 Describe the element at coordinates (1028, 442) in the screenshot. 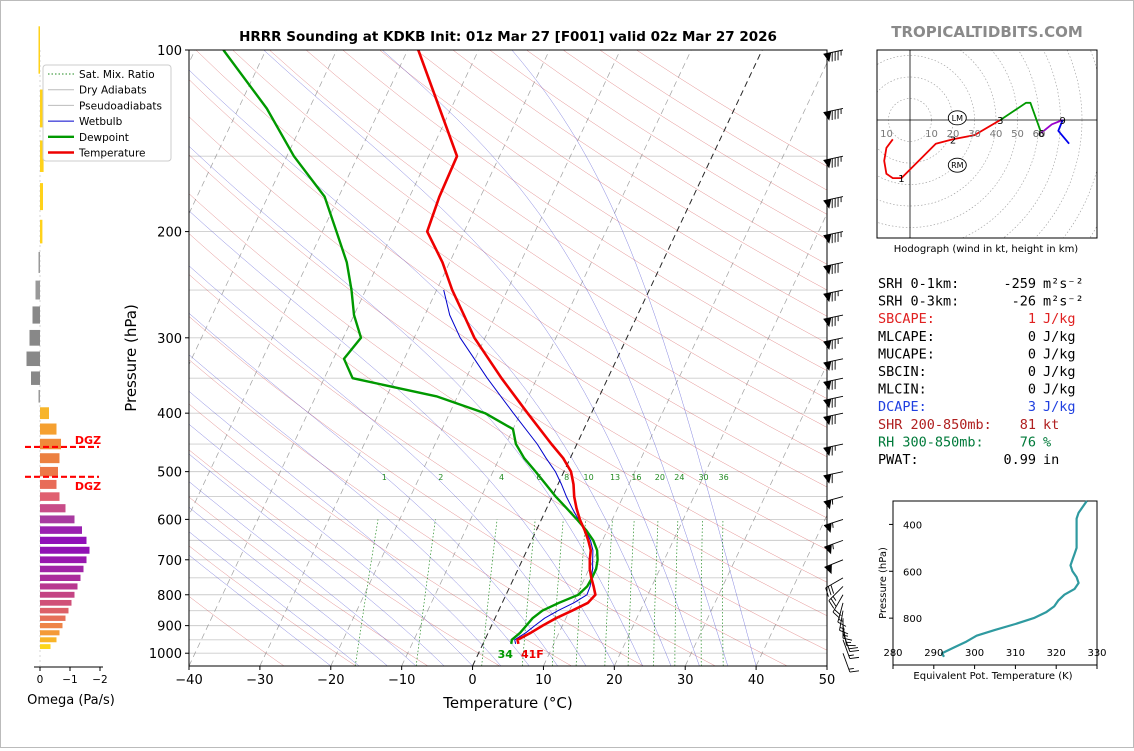

I see `index-value: 76` at that location.